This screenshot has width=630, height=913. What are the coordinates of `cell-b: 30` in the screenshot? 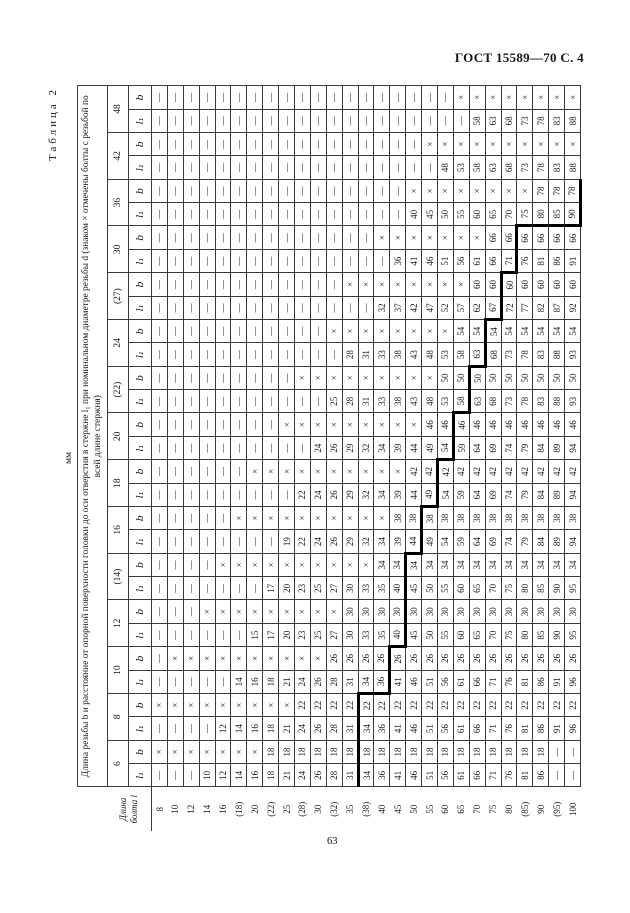 It's located at (524, 612).